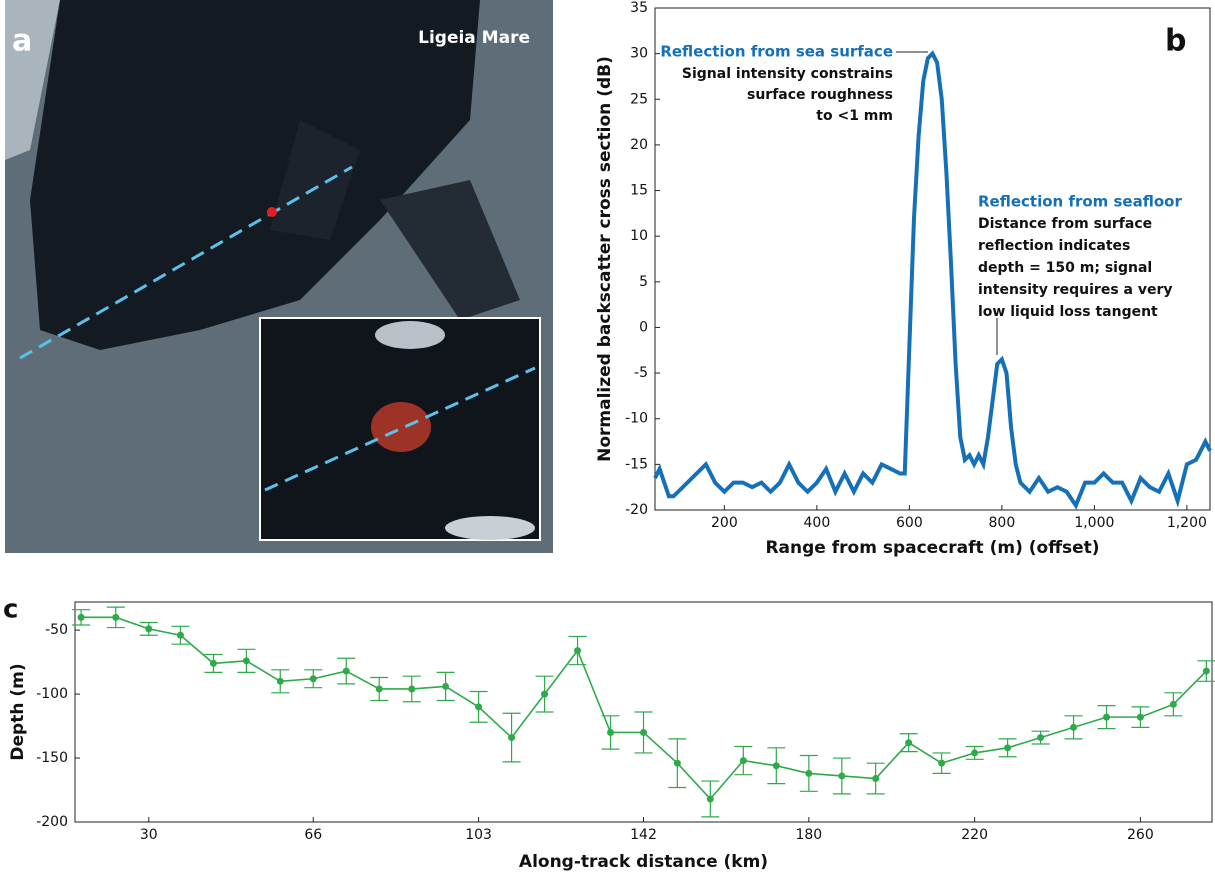  I want to click on track-line, so click(186, 262).